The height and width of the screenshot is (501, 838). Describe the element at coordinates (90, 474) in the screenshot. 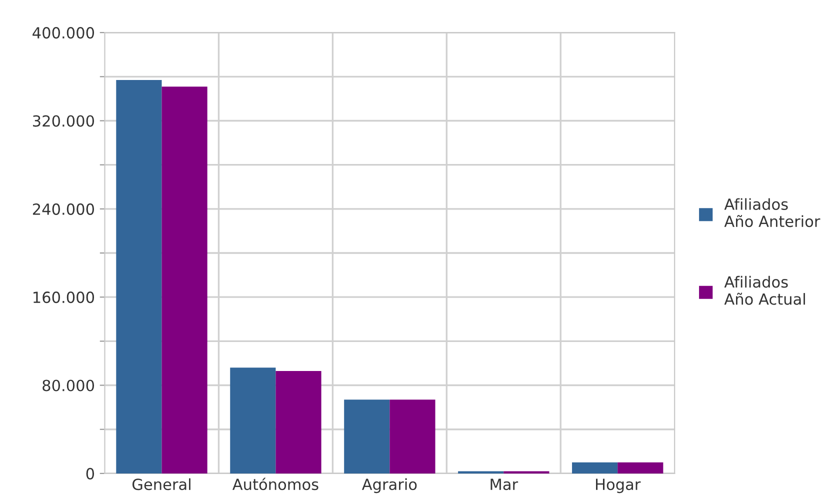

I see `y-tick-label: 0` at that location.